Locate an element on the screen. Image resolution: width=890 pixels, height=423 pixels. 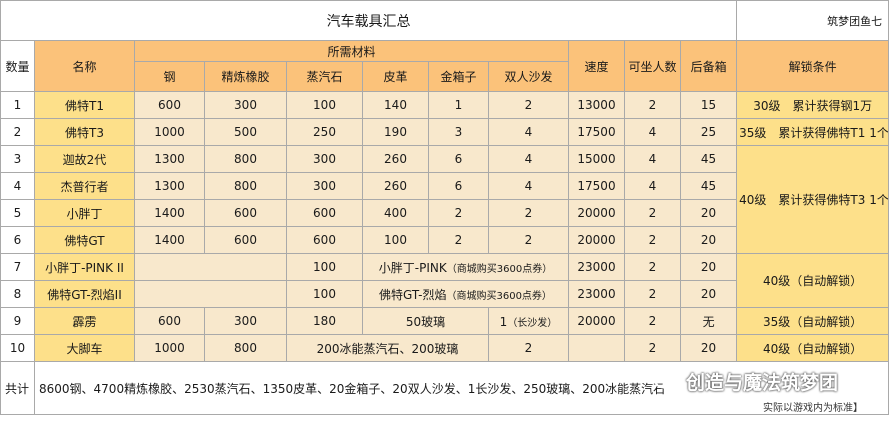
header-double-sofa: 双人沙发 is located at coordinates (528, 76).